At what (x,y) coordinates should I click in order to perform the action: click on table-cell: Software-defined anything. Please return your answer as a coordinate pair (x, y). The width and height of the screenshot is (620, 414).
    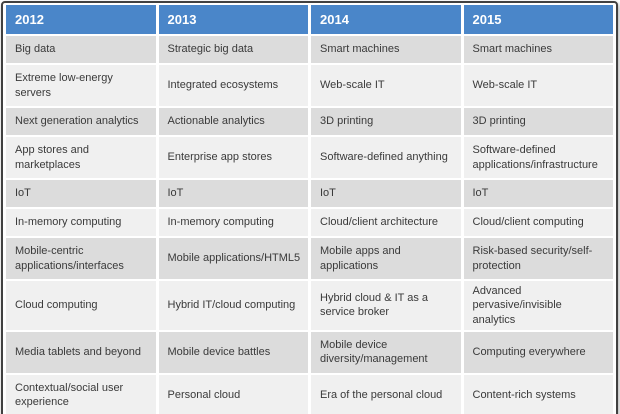
    Looking at the image, I should click on (386, 157).